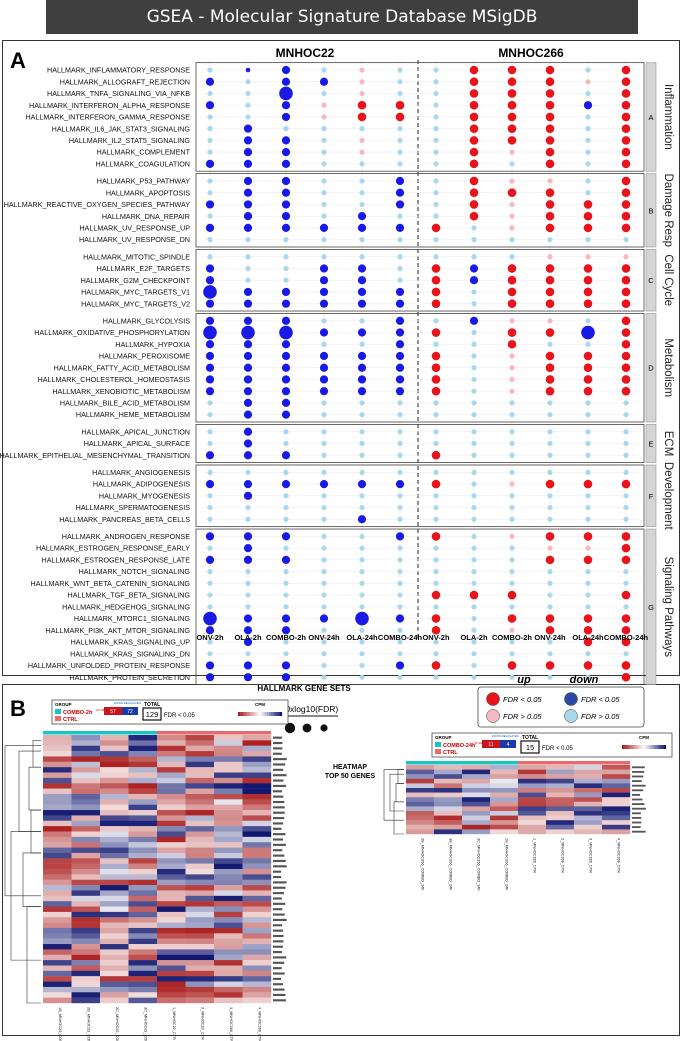 This screenshot has height=1041, width=685. What do you see at coordinates (668, 607) in the screenshot?
I see `group-name: Signaling Pathways` at bounding box center [668, 607].